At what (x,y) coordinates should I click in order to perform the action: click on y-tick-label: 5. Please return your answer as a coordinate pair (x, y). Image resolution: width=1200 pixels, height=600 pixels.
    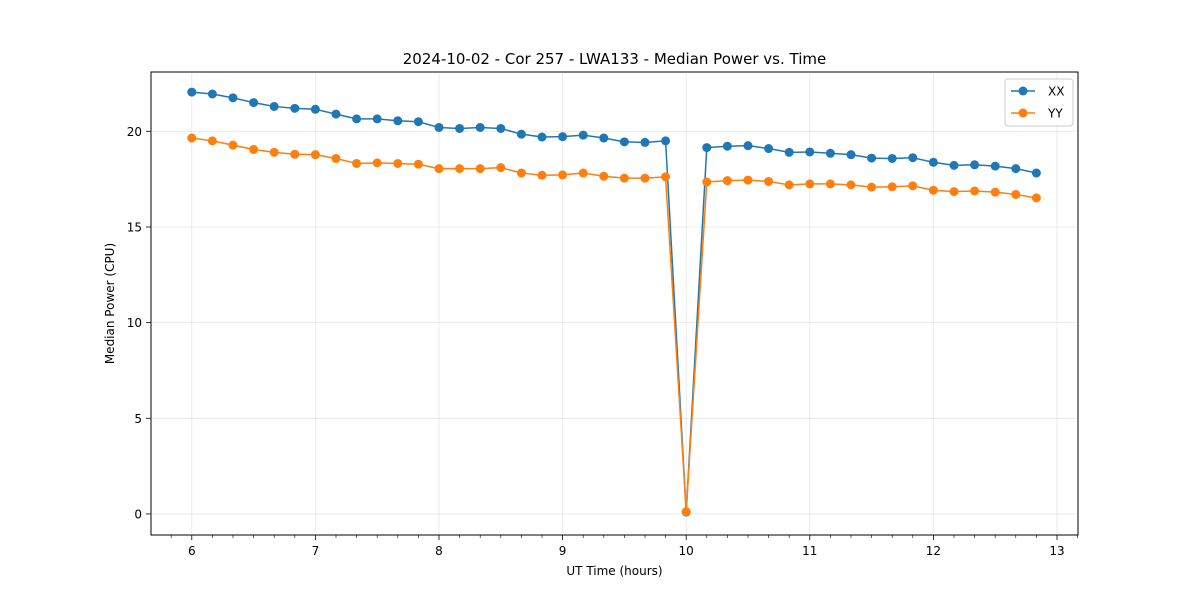
    Looking at the image, I should click on (138, 419).